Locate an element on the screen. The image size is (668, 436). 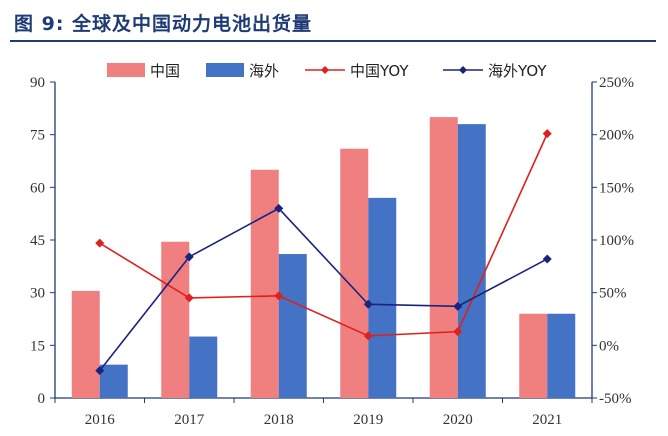
right-tick-label: 200% is located at coordinates (616, 136).